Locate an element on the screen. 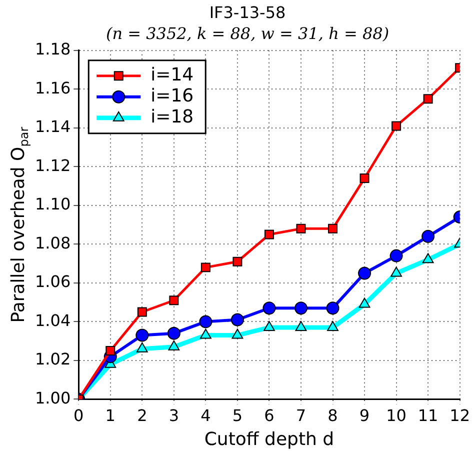  x-tick-label: 11 is located at coordinates (428, 415).